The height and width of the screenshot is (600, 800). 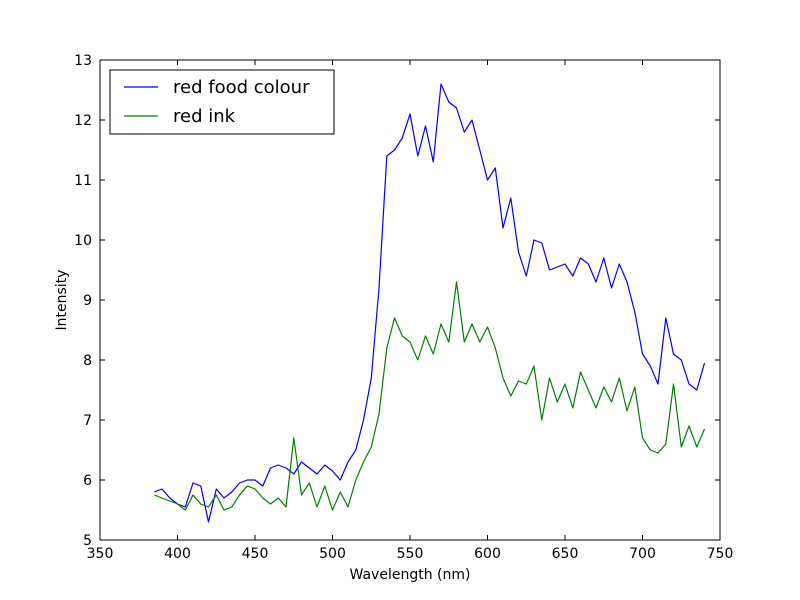 What do you see at coordinates (83, 121) in the screenshot?
I see `y-tick-label: 12` at bounding box center [83, 121].